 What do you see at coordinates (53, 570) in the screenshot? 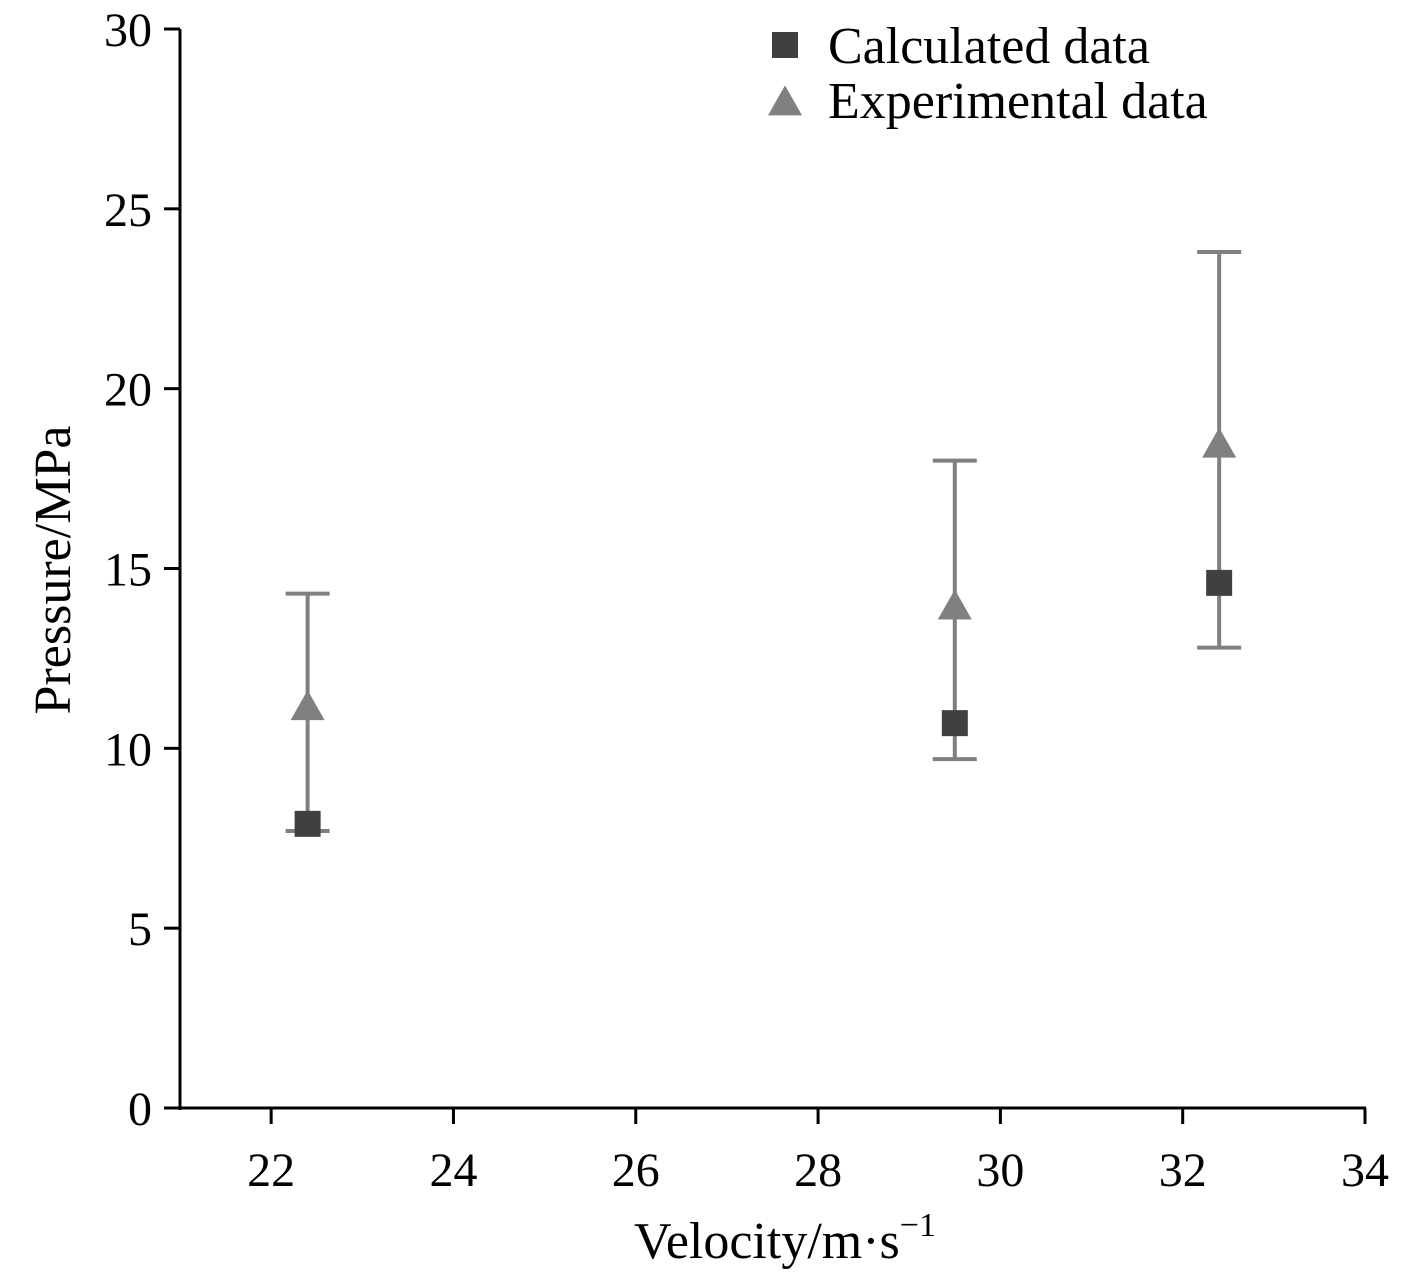
I see `y-axis-title: Pressure/MPa` at bounding box center [53, 570].